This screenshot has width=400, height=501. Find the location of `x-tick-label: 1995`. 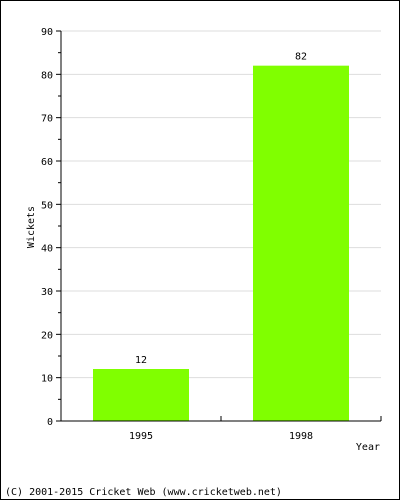

x-tick-label: 1995 is located at coordinates (141, 436).